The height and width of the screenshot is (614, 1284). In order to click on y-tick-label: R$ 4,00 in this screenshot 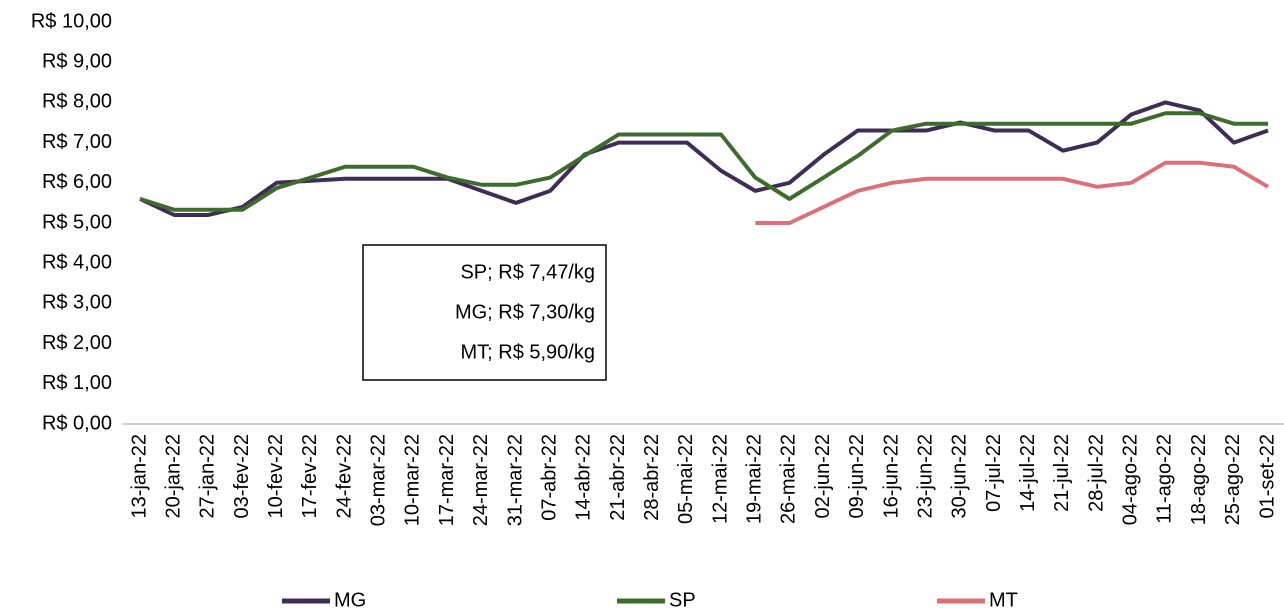, I will do `click(77, 262)`.